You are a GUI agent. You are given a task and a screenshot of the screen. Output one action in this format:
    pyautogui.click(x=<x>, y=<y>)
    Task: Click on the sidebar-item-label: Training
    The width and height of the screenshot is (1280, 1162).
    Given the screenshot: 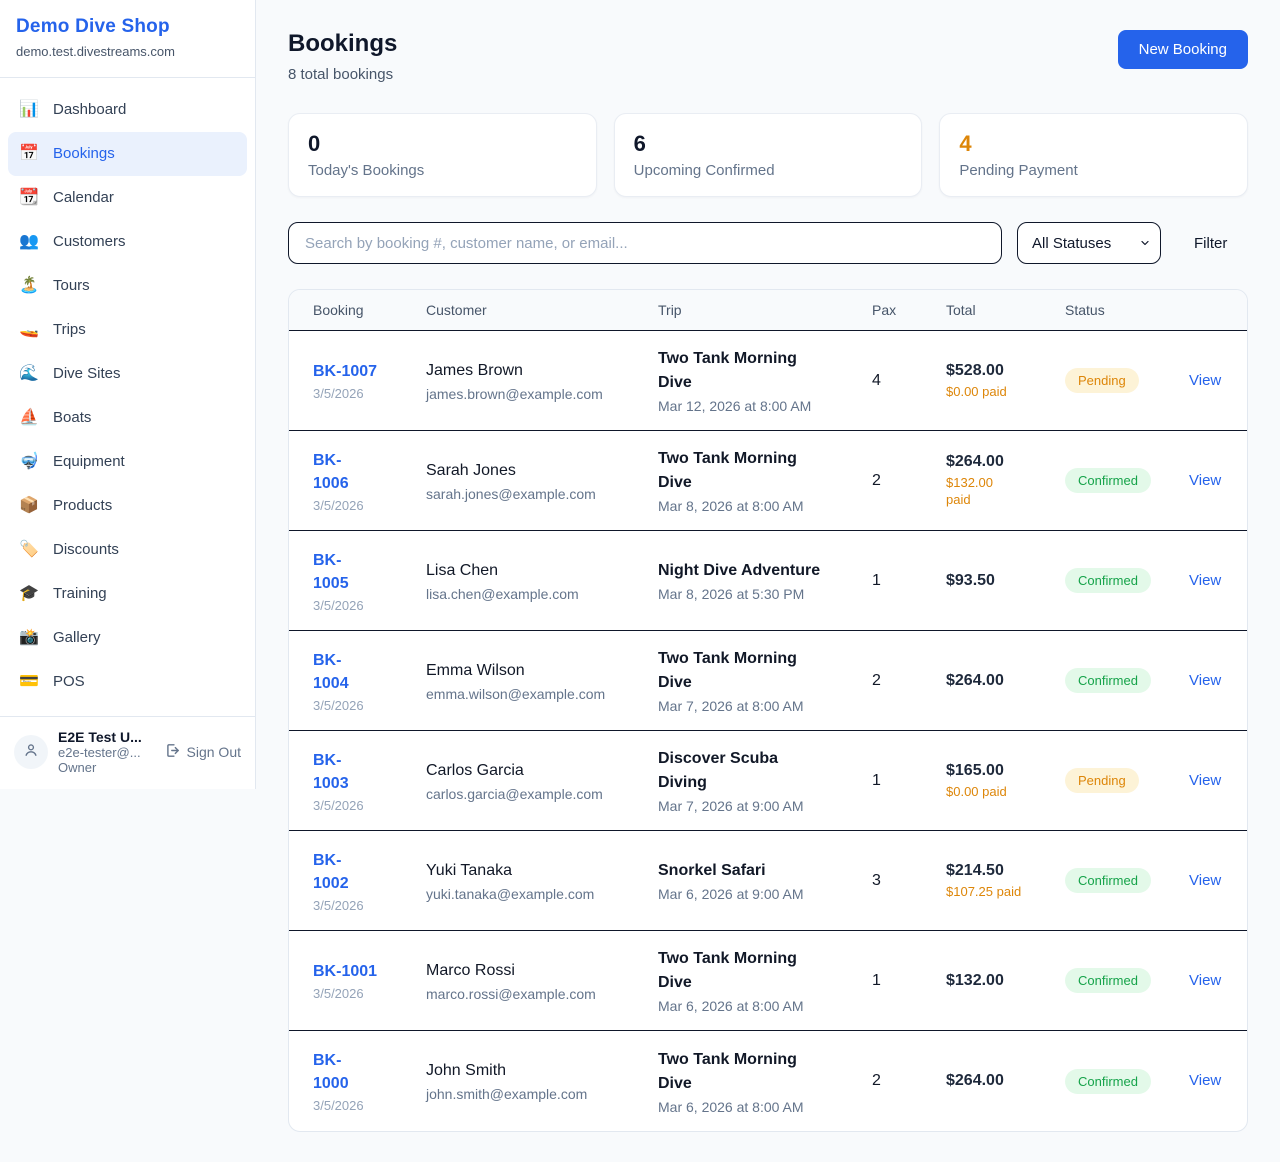 What is the action you would take?
    pyautogui.click(x=80, y=593)
    